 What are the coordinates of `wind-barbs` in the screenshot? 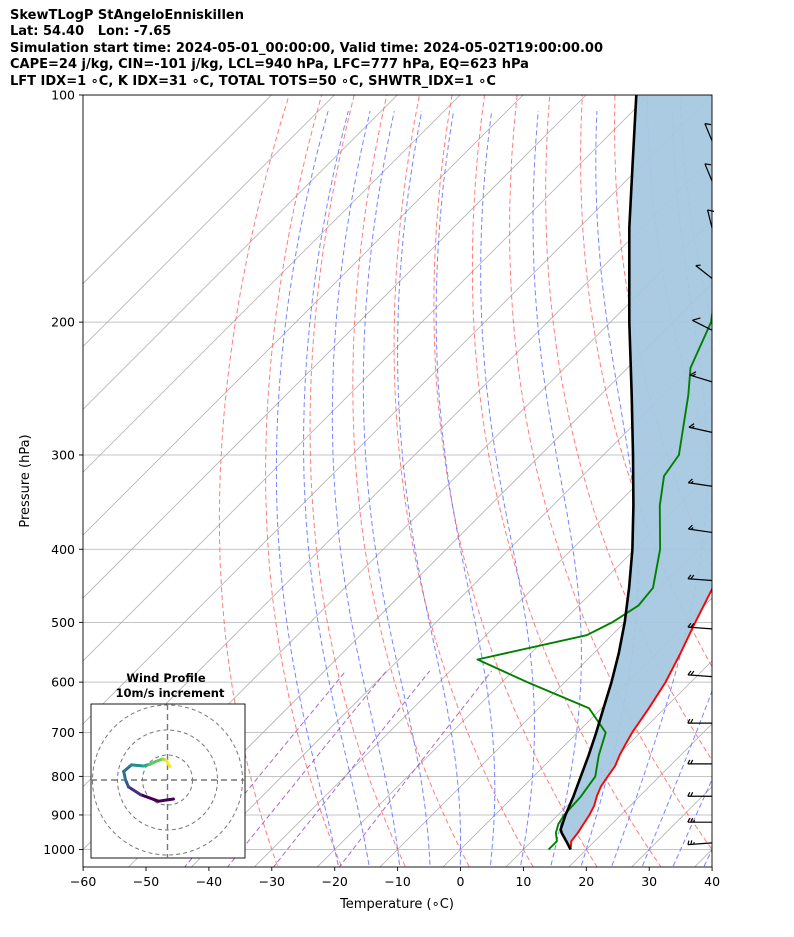 It's located at (701, 484).